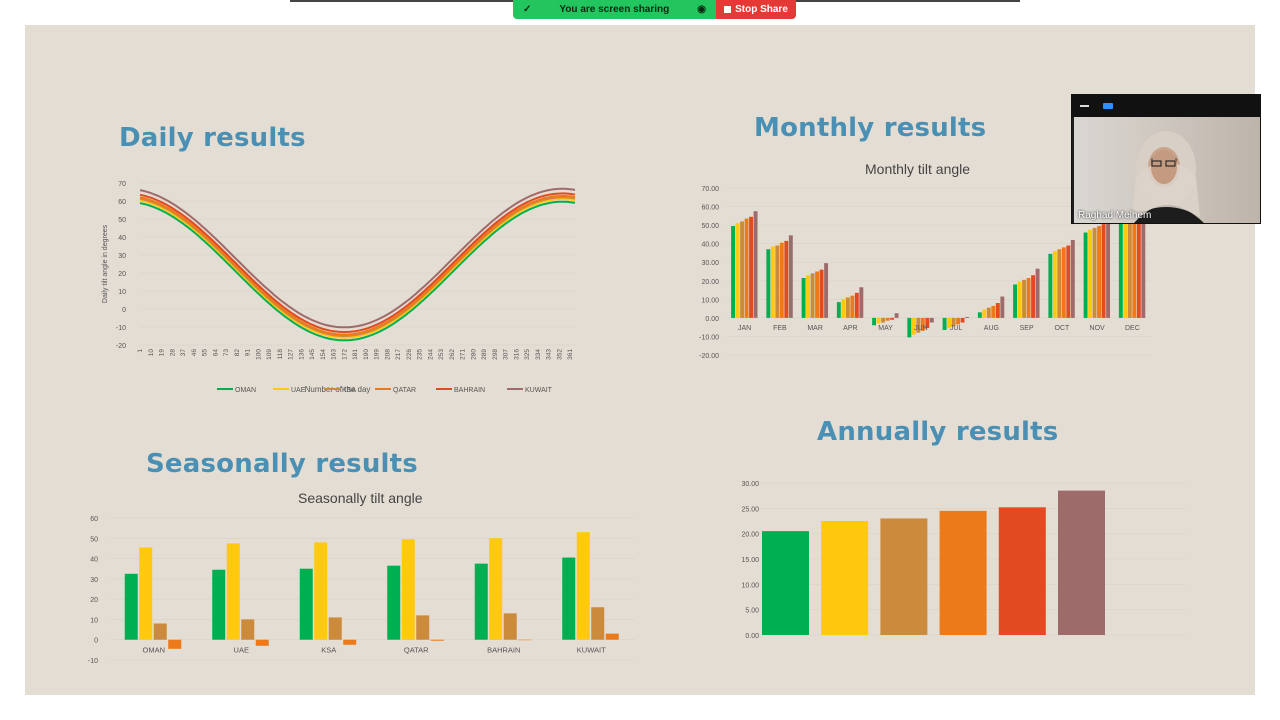 The height and width of the screenshot is (720, 1280). What do you see at coordinates (469, 390) in the screenshot?
I see `legend-label: BAHRAIN` at bounding box center [469, 390].